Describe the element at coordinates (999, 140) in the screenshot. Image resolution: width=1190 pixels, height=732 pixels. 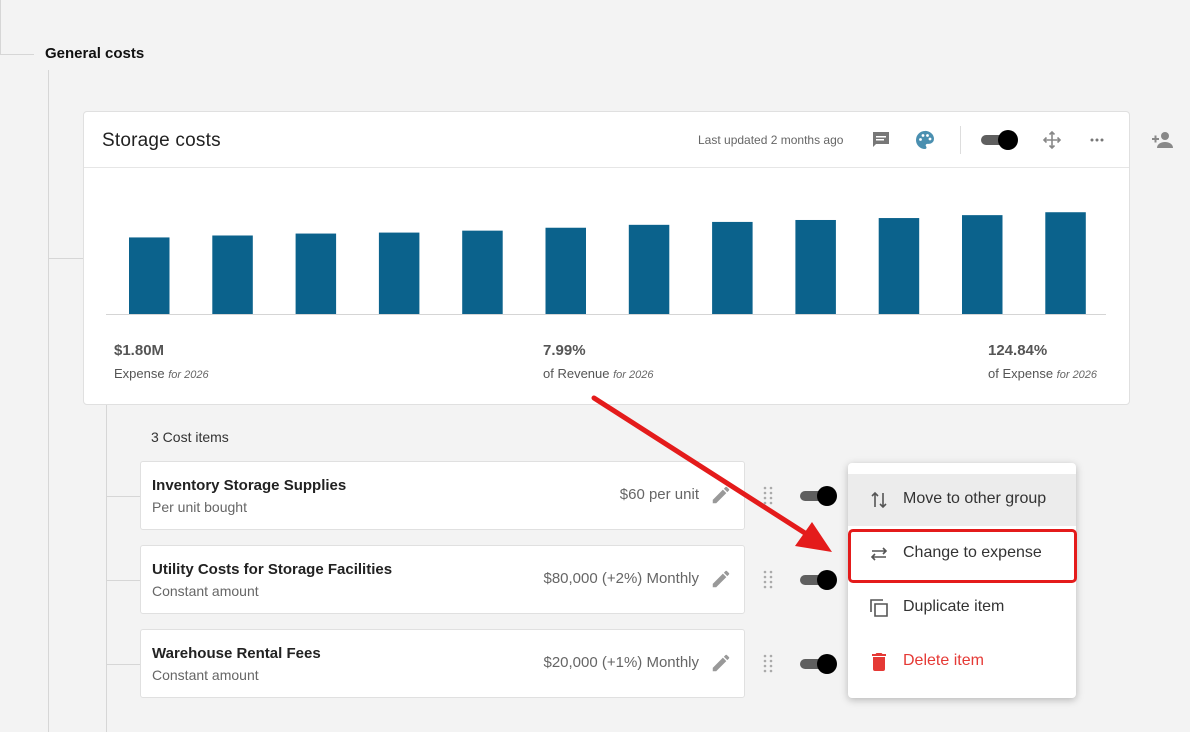
I see `card-toggle` at that location.